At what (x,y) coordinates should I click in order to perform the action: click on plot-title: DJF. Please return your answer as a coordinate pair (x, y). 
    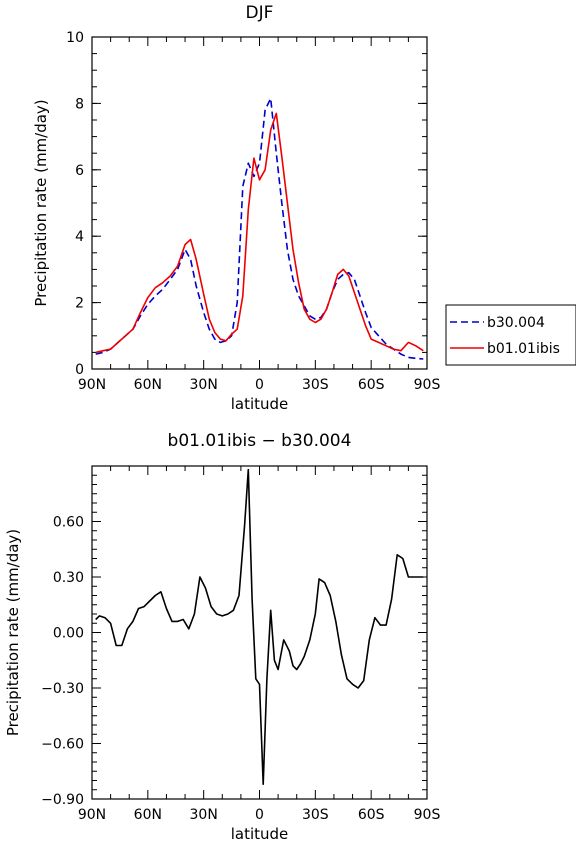
    Looking at the image, I should click on (260, 13).